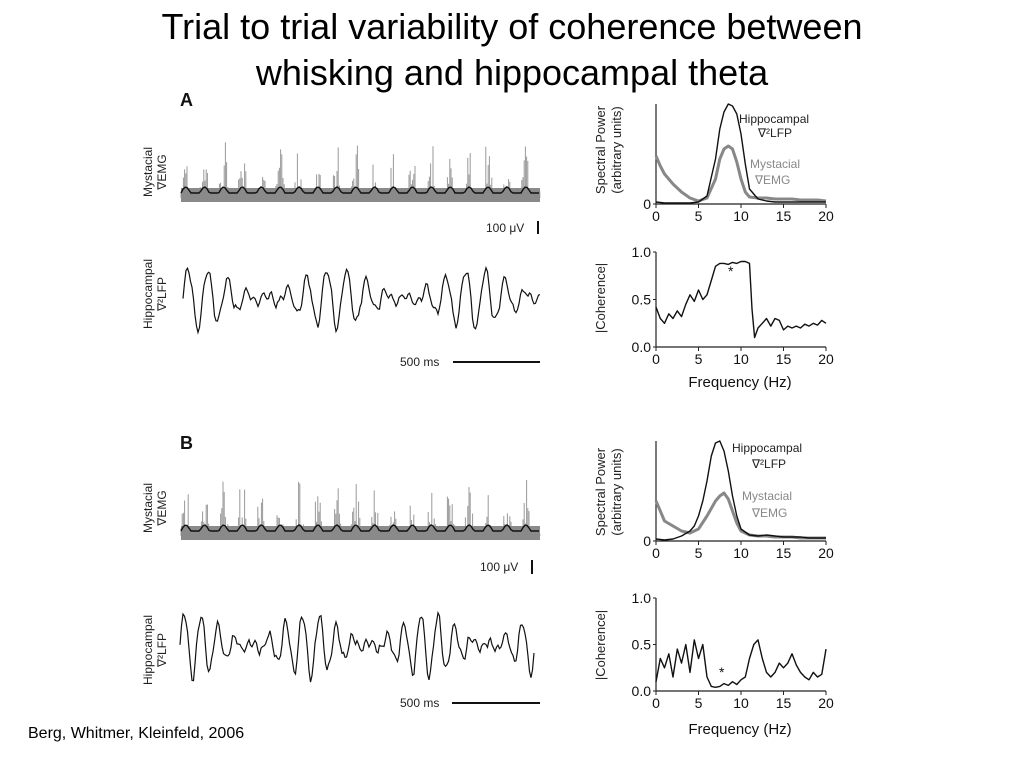 The image size is (1024, 768). Describe the element at coordinates (769, 513) in the screenshot. I see `legend-emg-b2: ∇EMG` at that location.